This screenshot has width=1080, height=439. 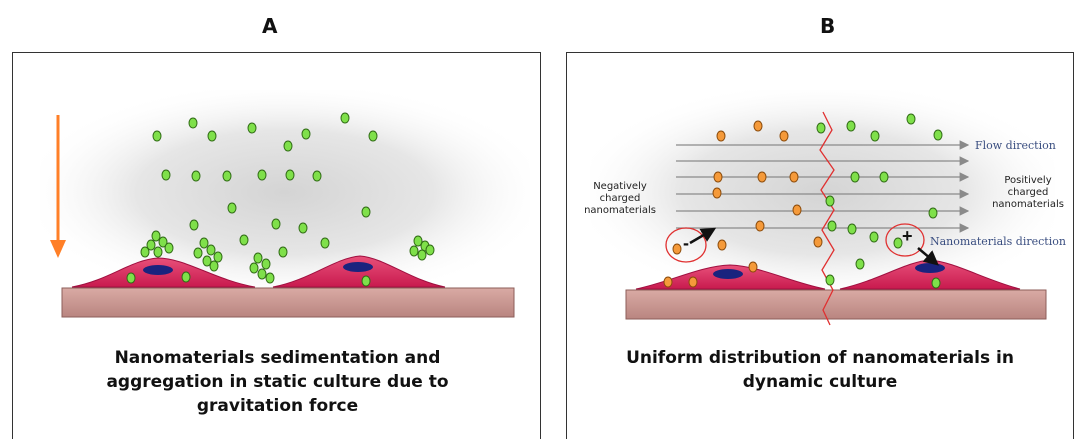 What do you see at coordinates (820, 382) in the screenshot?
I see `panel-b-caption-line-2: dynamic culture` at bounding box center [820, 382].